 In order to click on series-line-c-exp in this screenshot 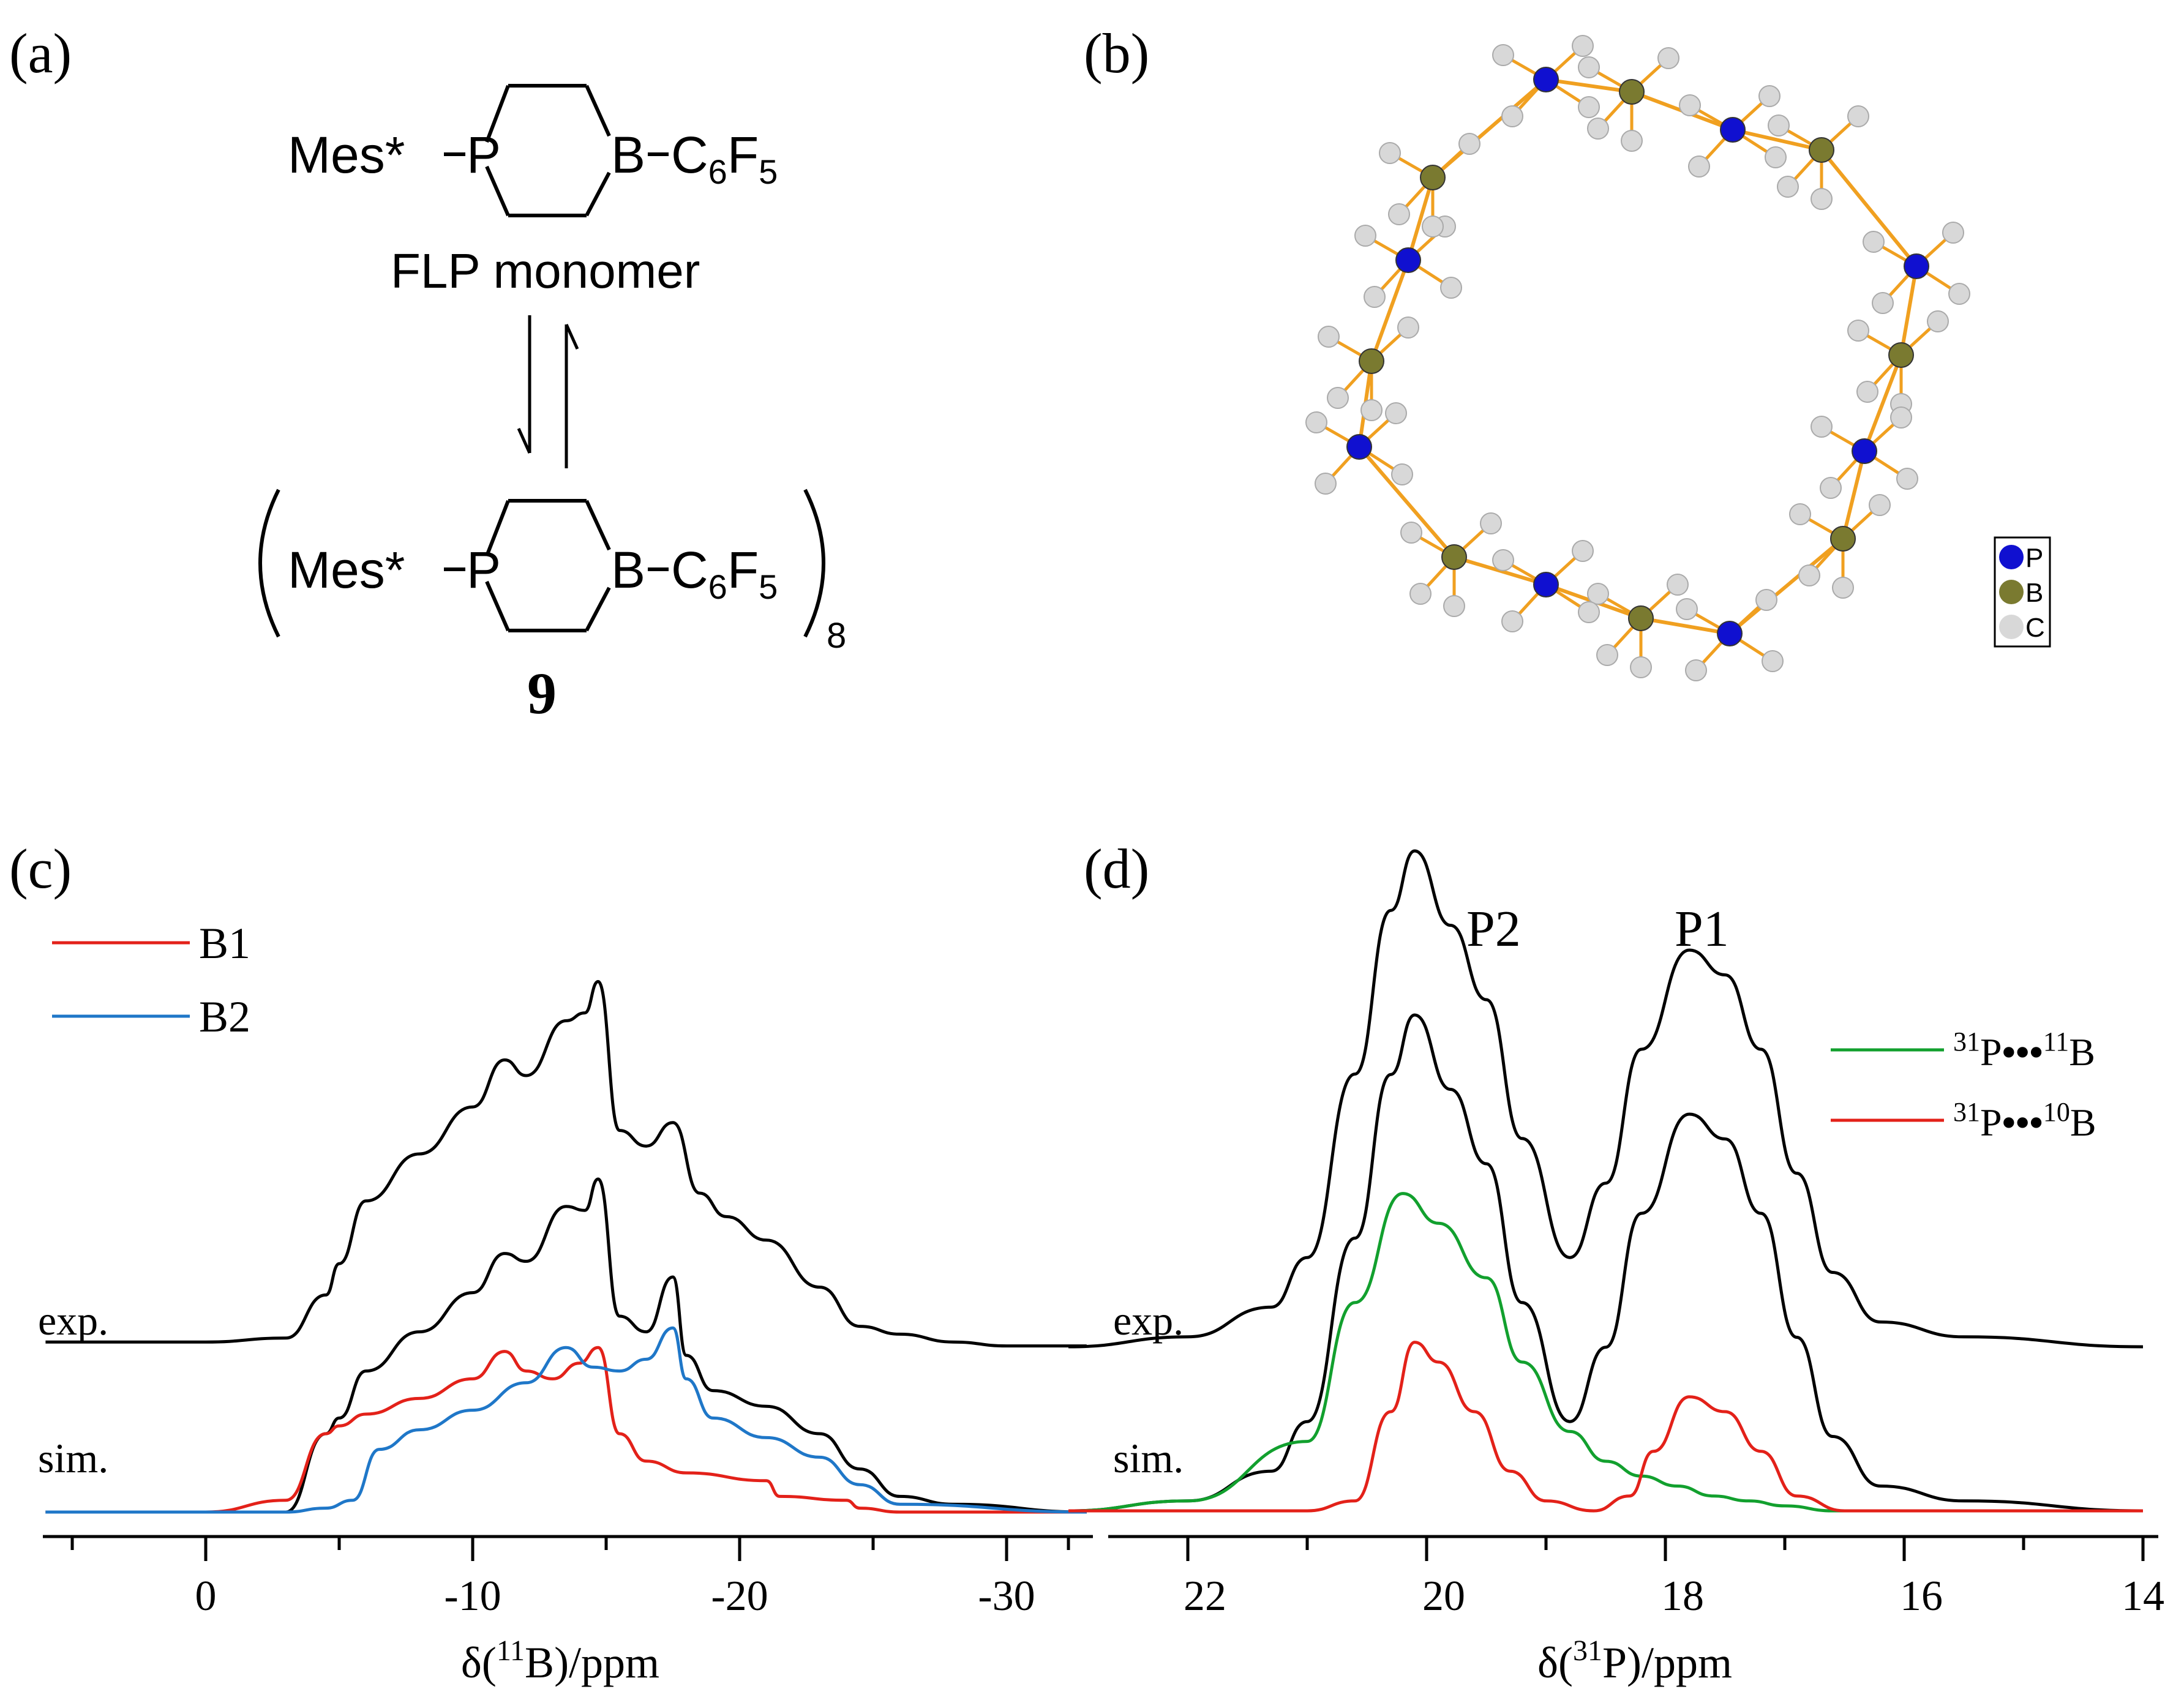, I will do `click(566, 1163)`.